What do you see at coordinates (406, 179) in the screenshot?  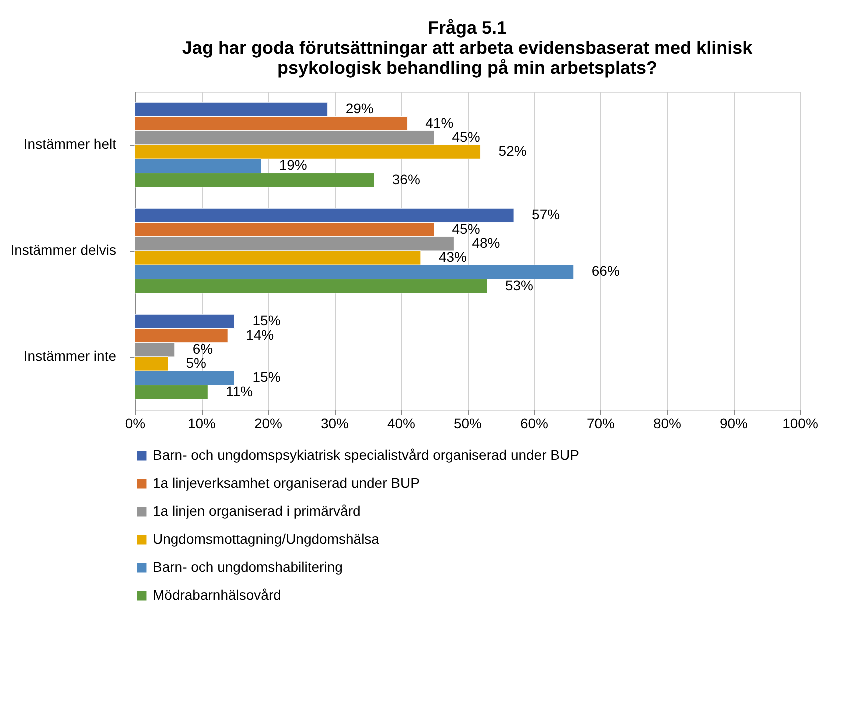 I see `data-label: 36%` at bounding box center [406, 179].